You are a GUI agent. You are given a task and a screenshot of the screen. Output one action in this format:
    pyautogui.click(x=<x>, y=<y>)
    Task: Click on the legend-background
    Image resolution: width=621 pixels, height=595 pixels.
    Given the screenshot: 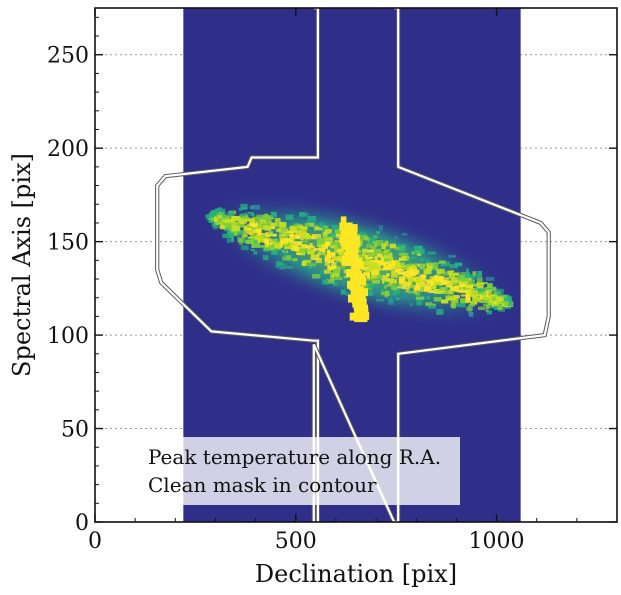 What is the action you would take?
    pyautogui.click(x=299, y=471)
    